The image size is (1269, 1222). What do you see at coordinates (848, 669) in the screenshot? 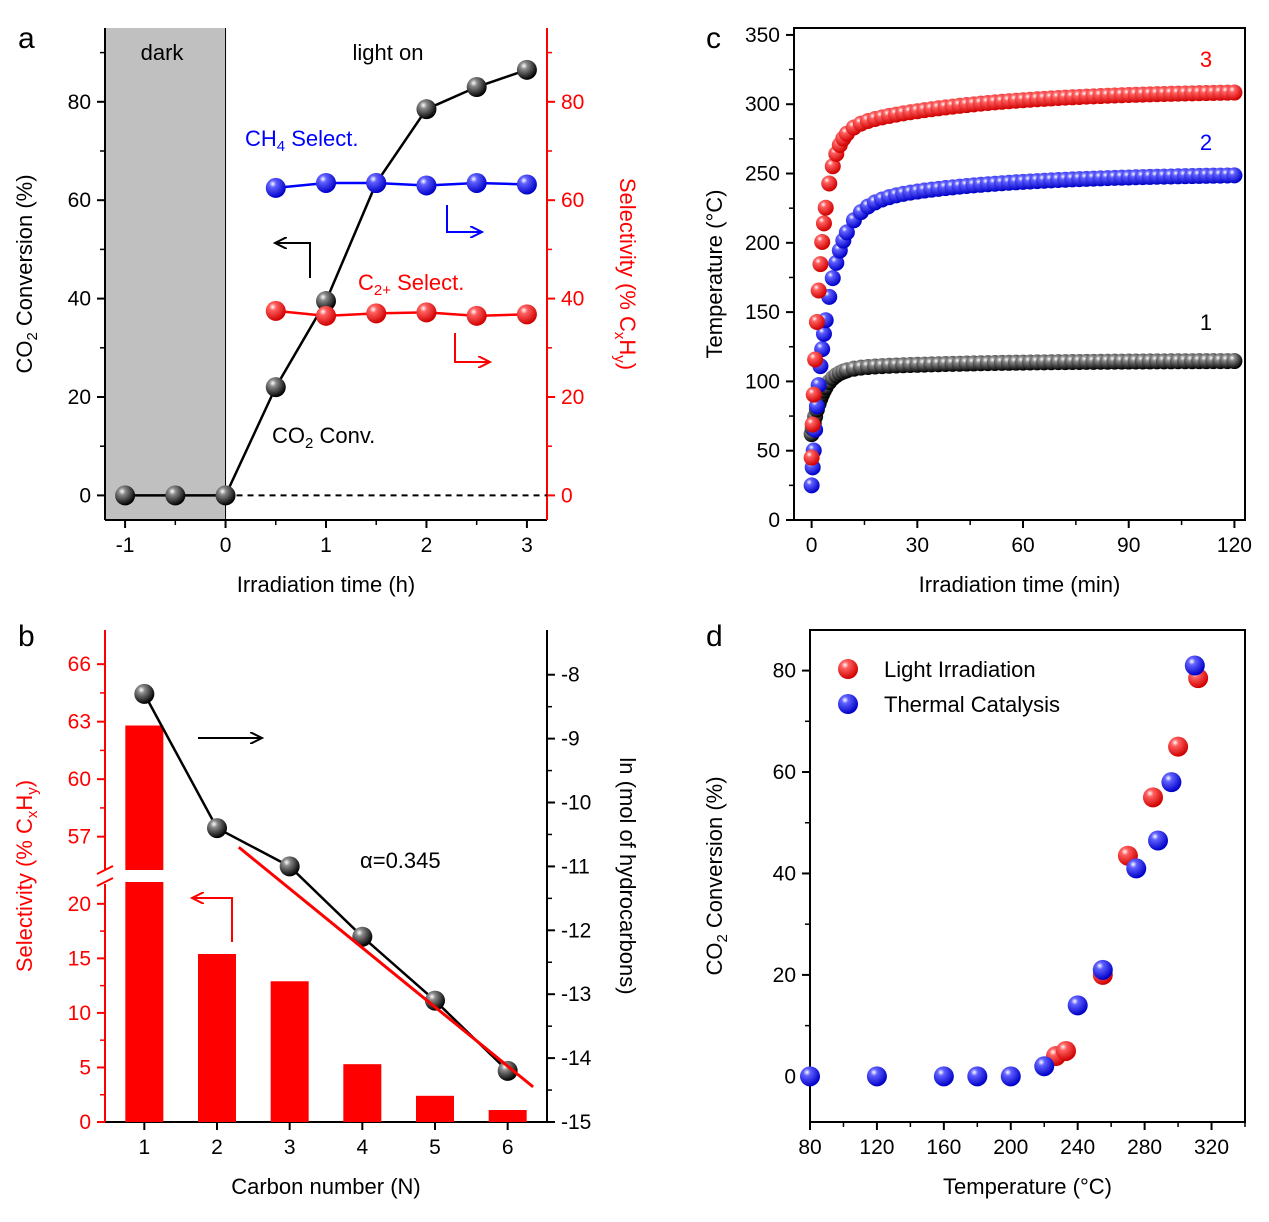
I see `legend-marker` at bounding box center [848, 669].